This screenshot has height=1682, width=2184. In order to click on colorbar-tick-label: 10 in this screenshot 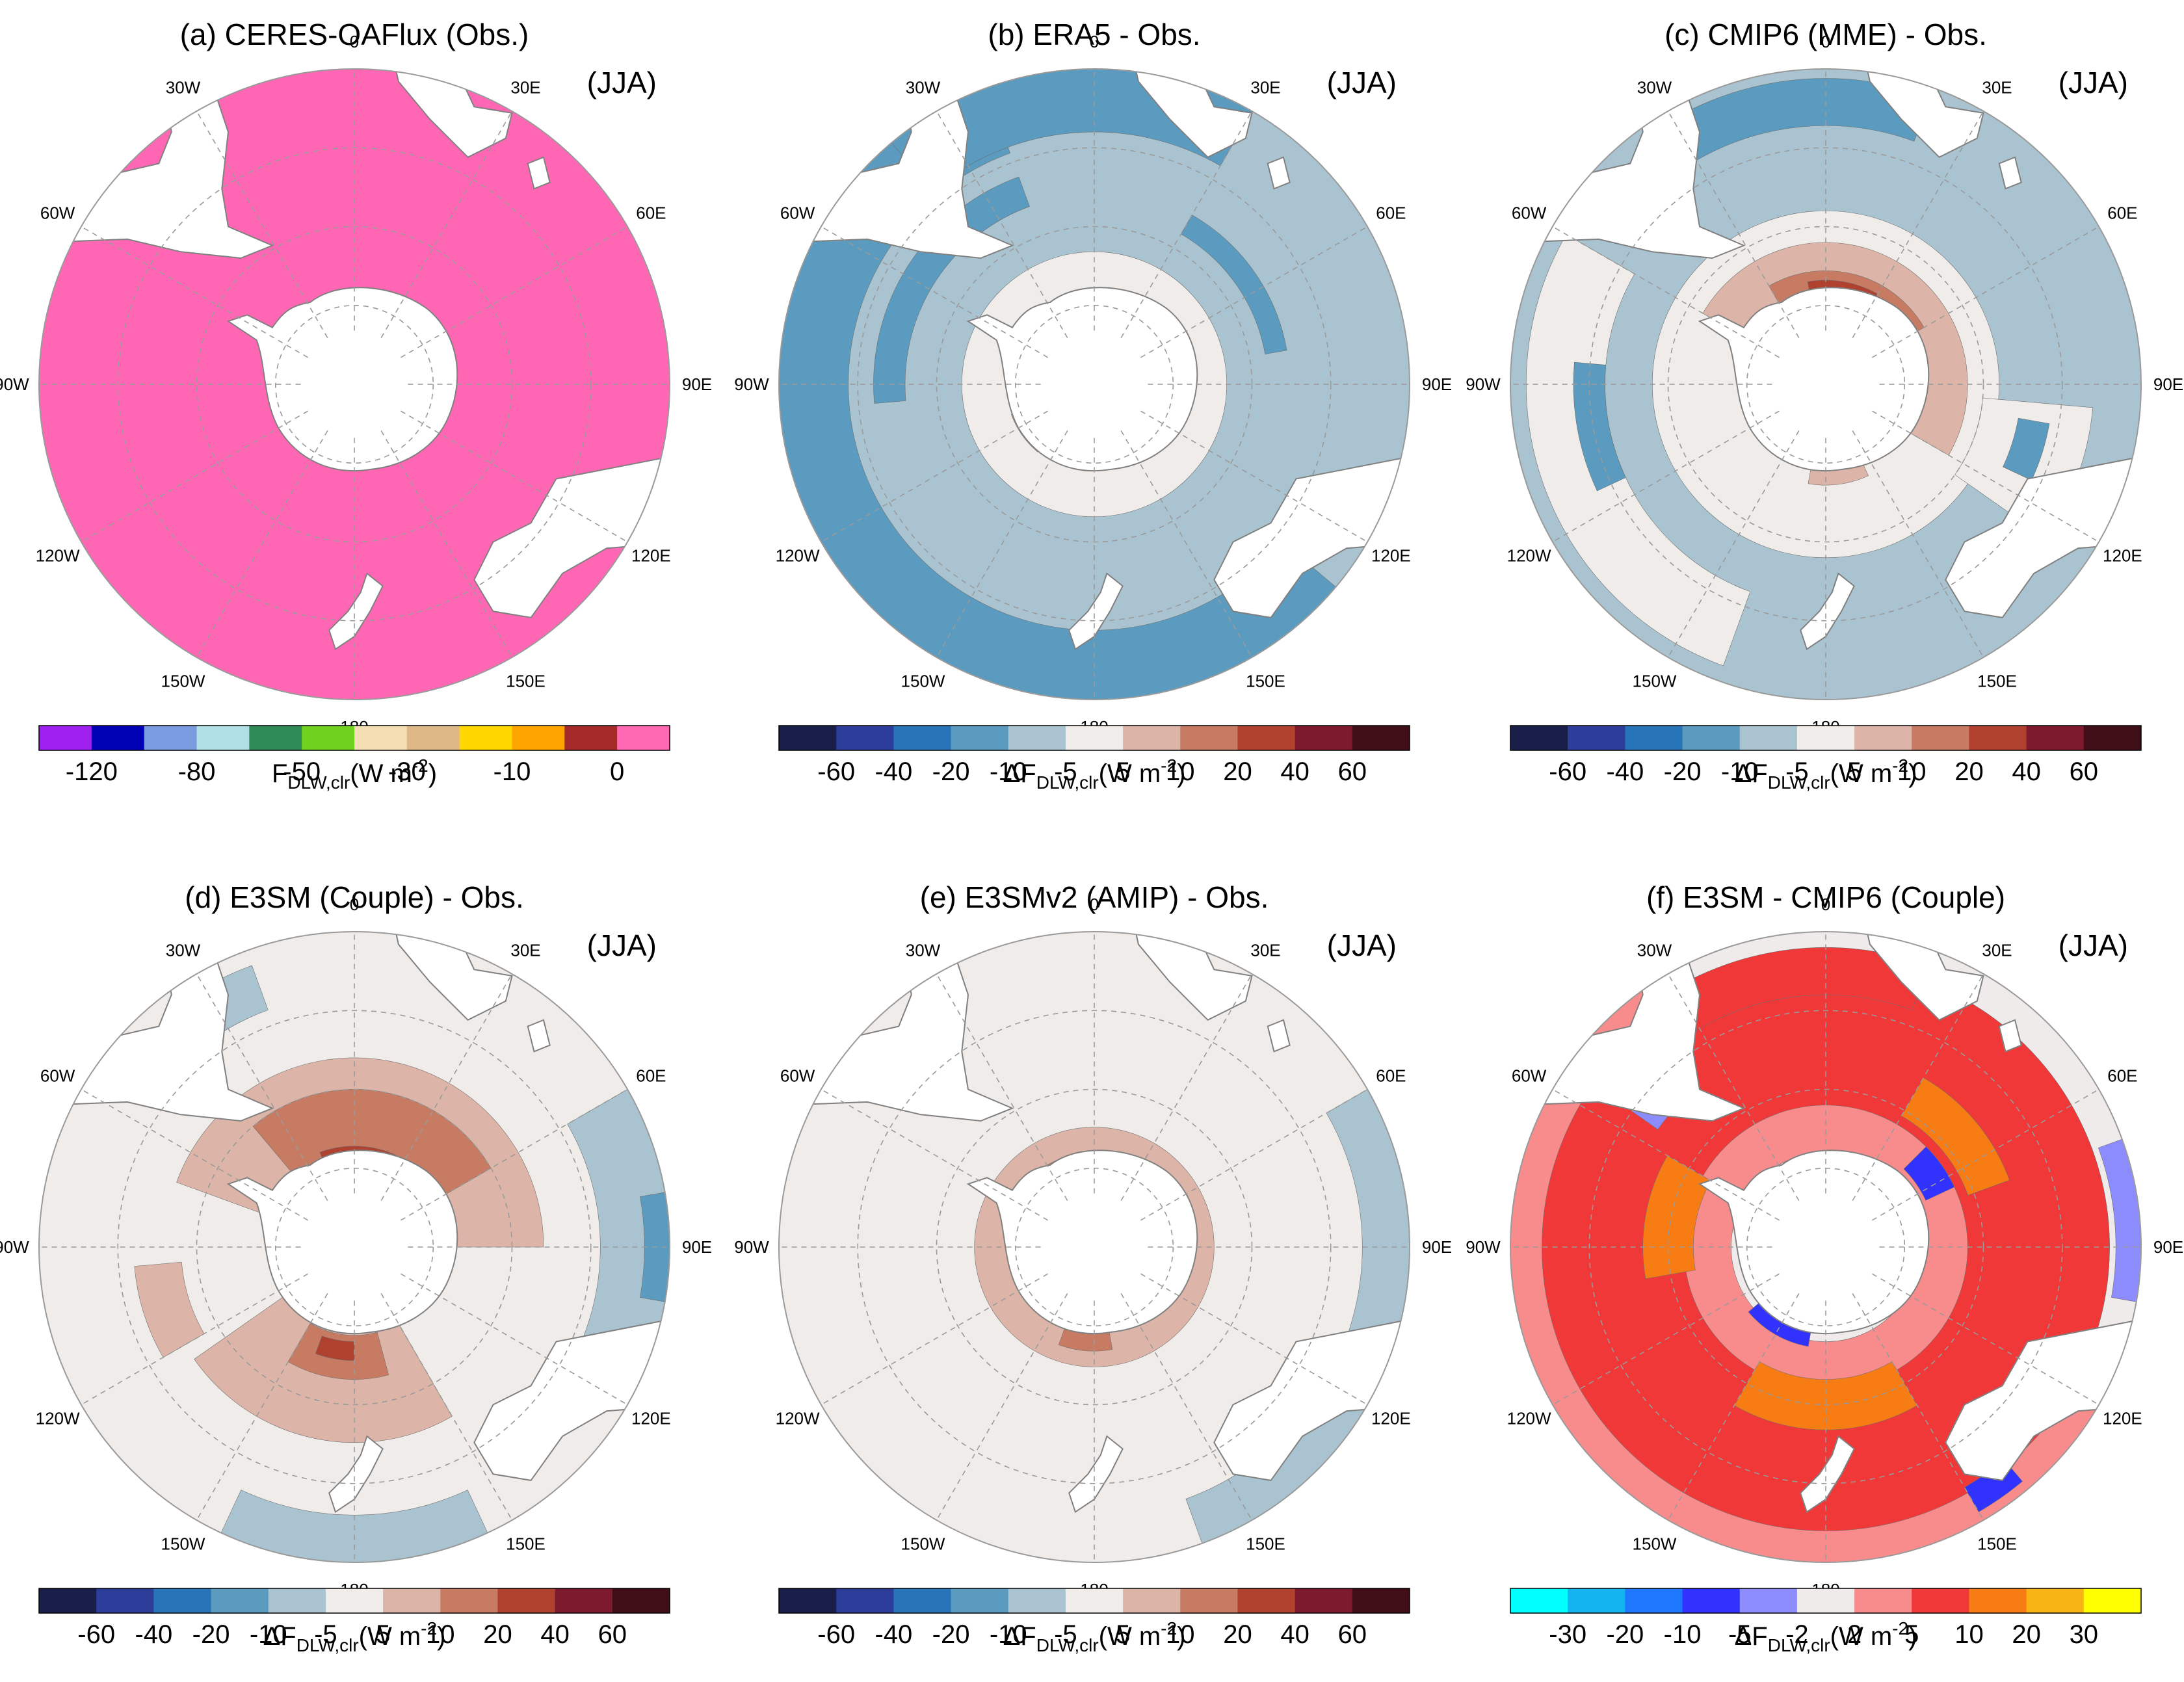, I will do `click(441, 1634)`.